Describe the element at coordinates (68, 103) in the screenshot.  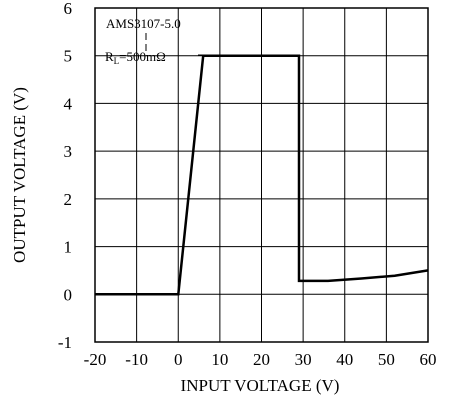
I see `y-tick-label: 4` at that location.